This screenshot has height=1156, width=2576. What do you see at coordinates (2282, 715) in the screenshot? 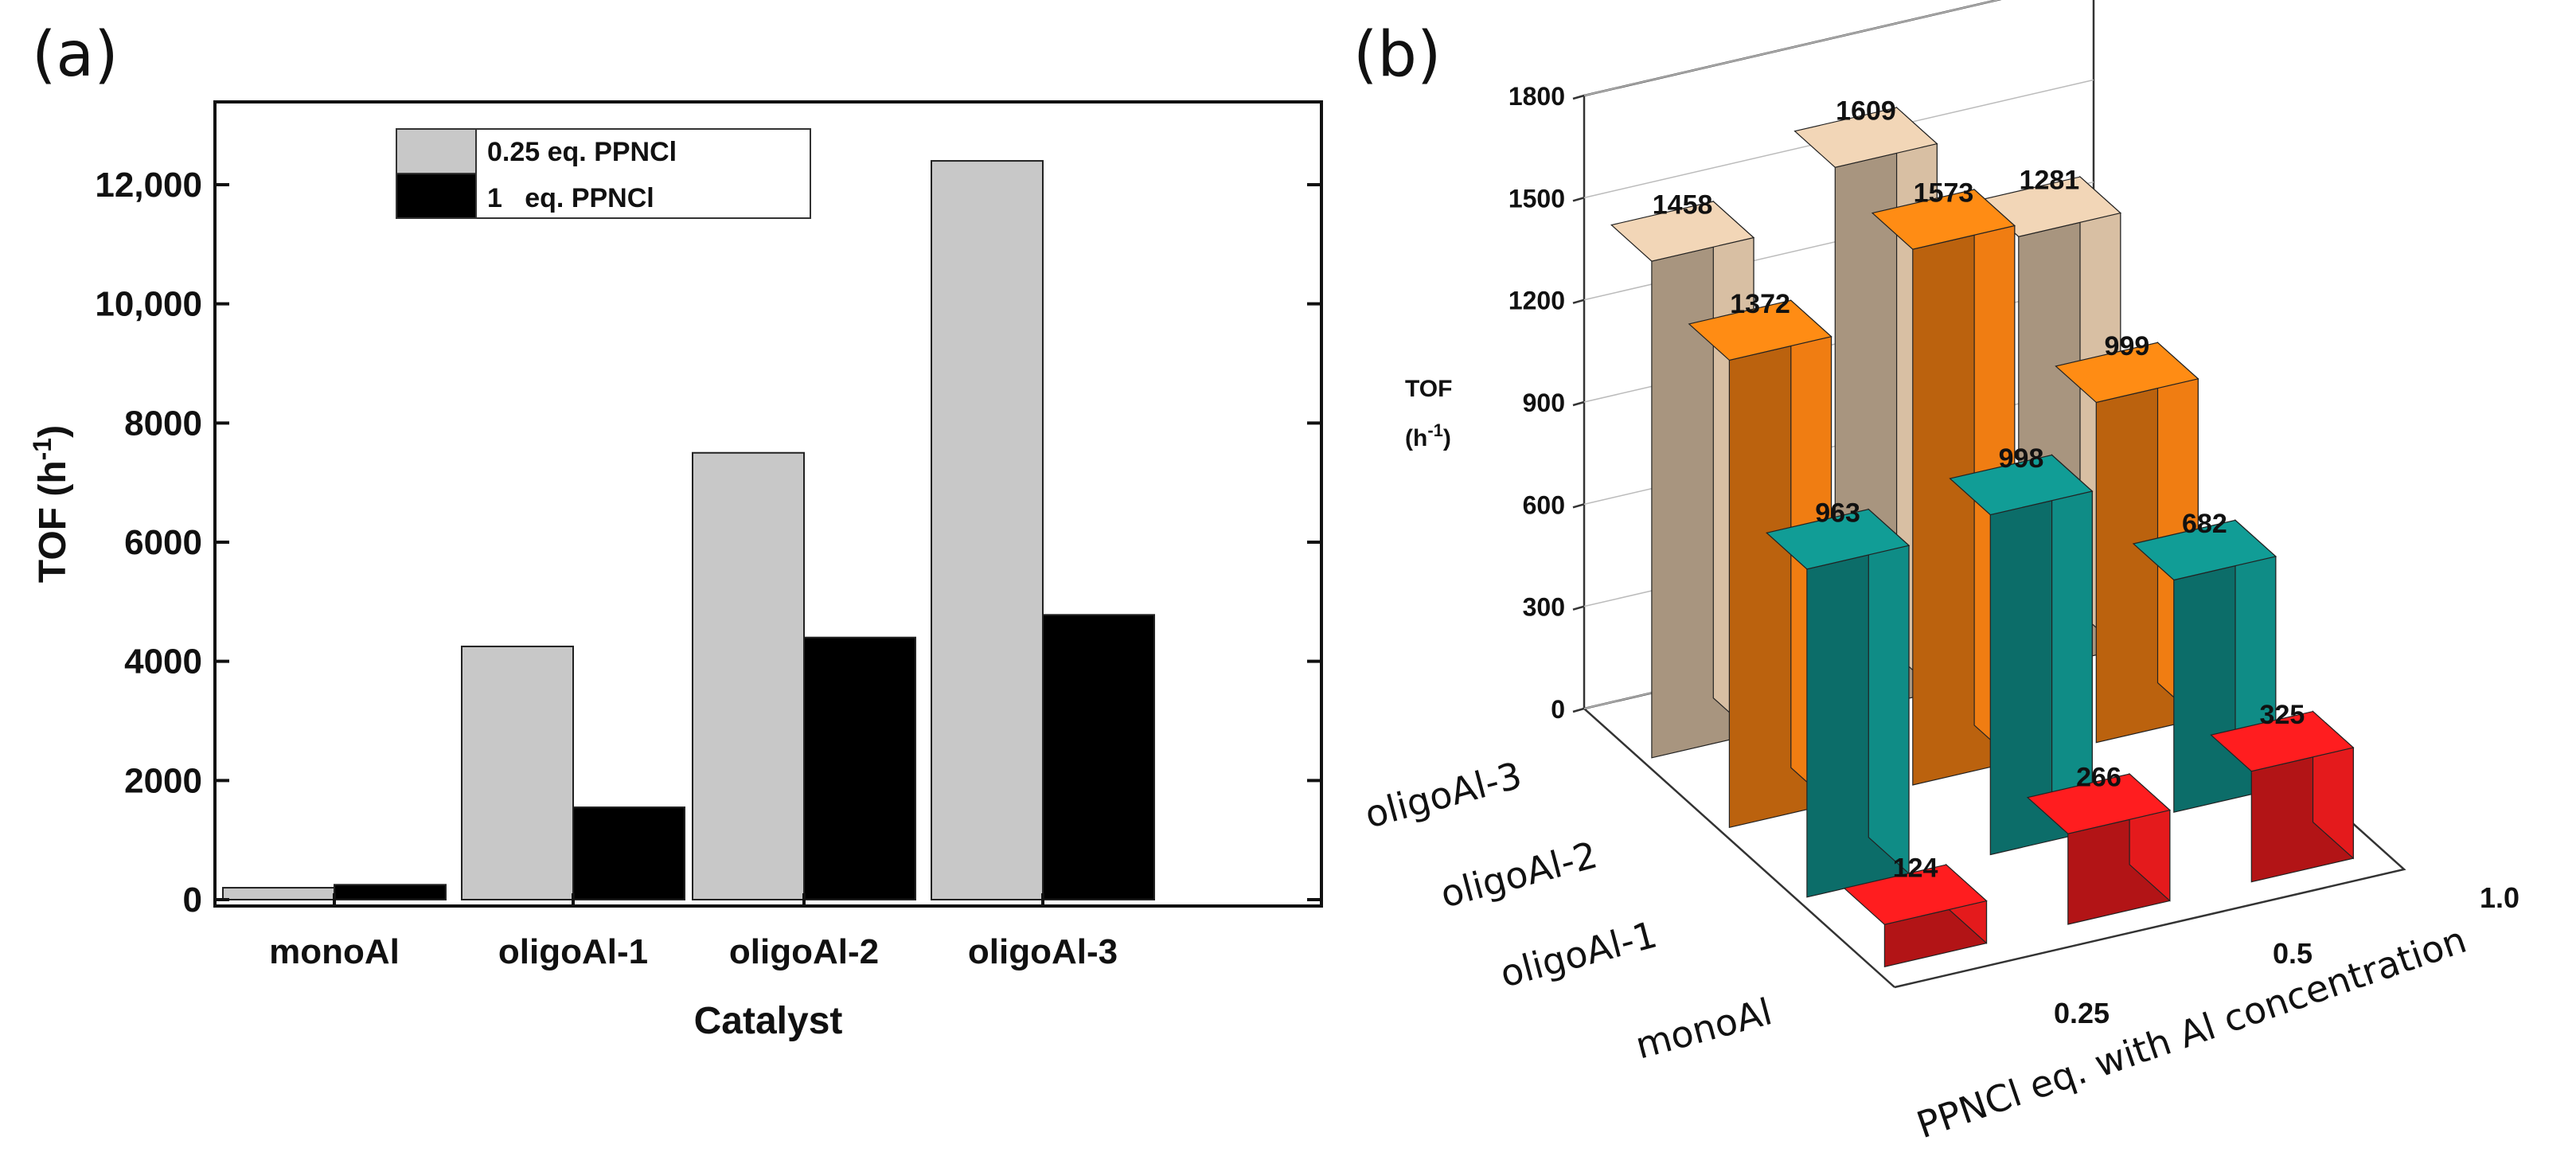
I see `value-label-monoAl-1.0: 325` at bounding box center [2282, 715].